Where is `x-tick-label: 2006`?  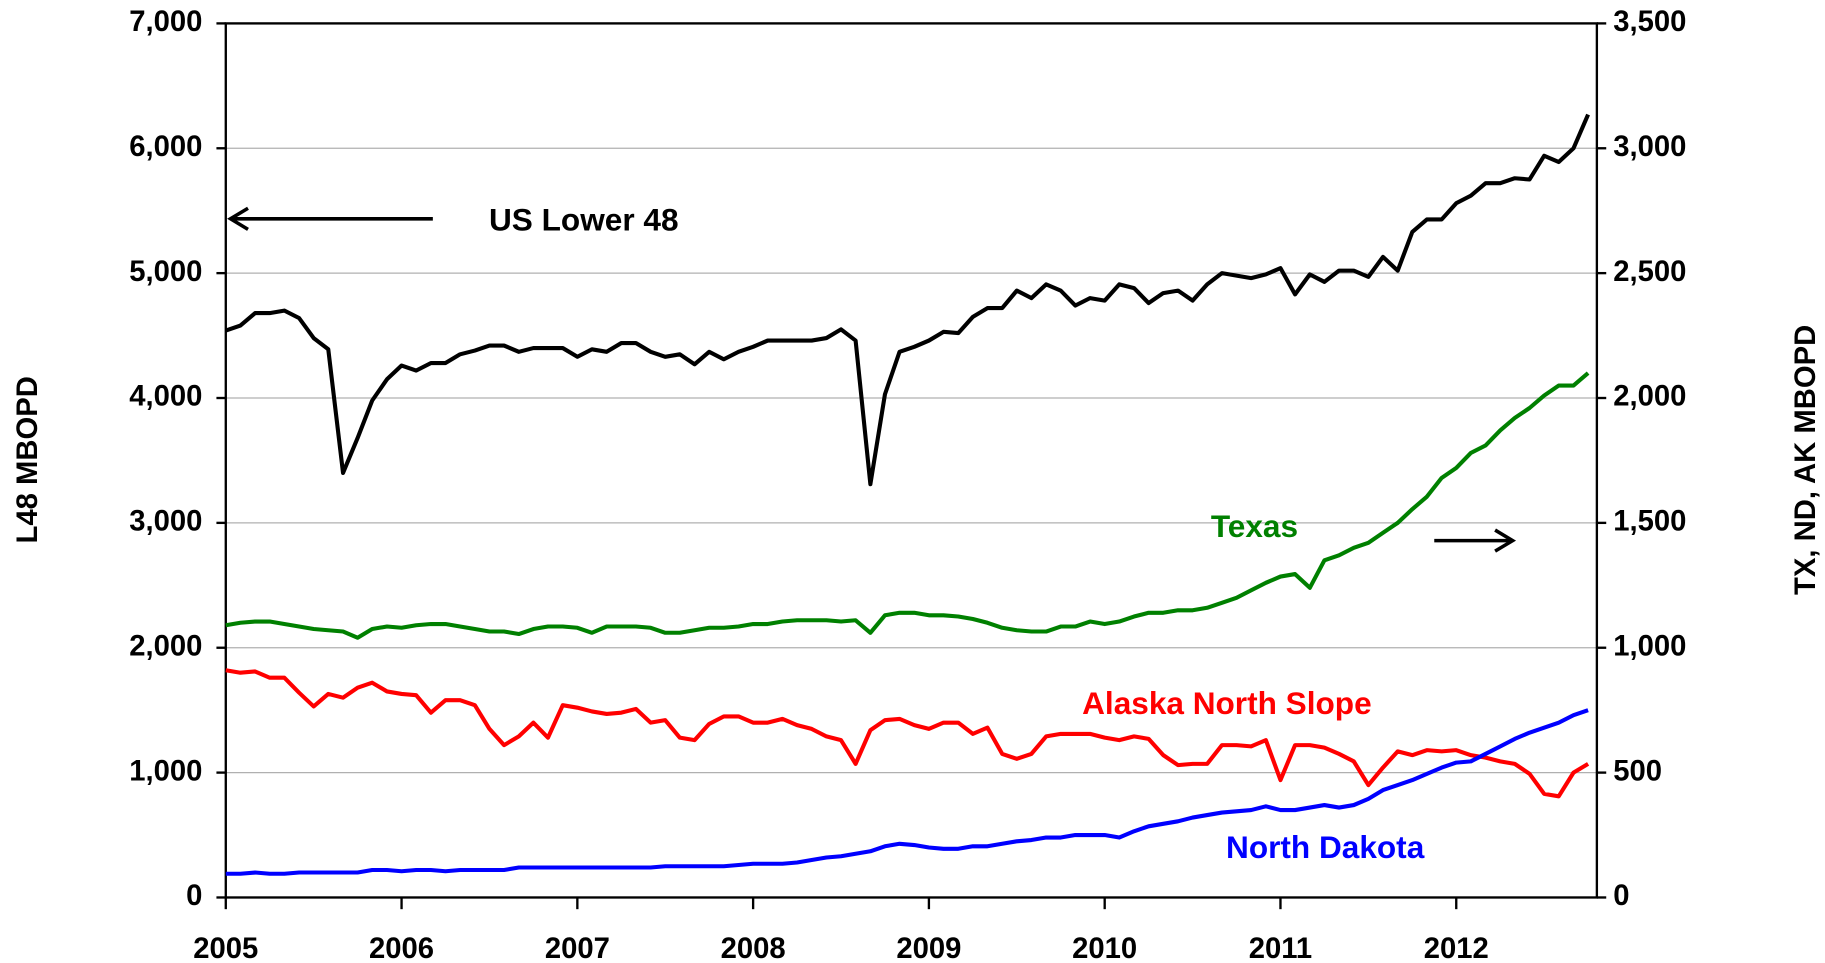
x-tick-label: 2006 is located at coordinates (401, 948).